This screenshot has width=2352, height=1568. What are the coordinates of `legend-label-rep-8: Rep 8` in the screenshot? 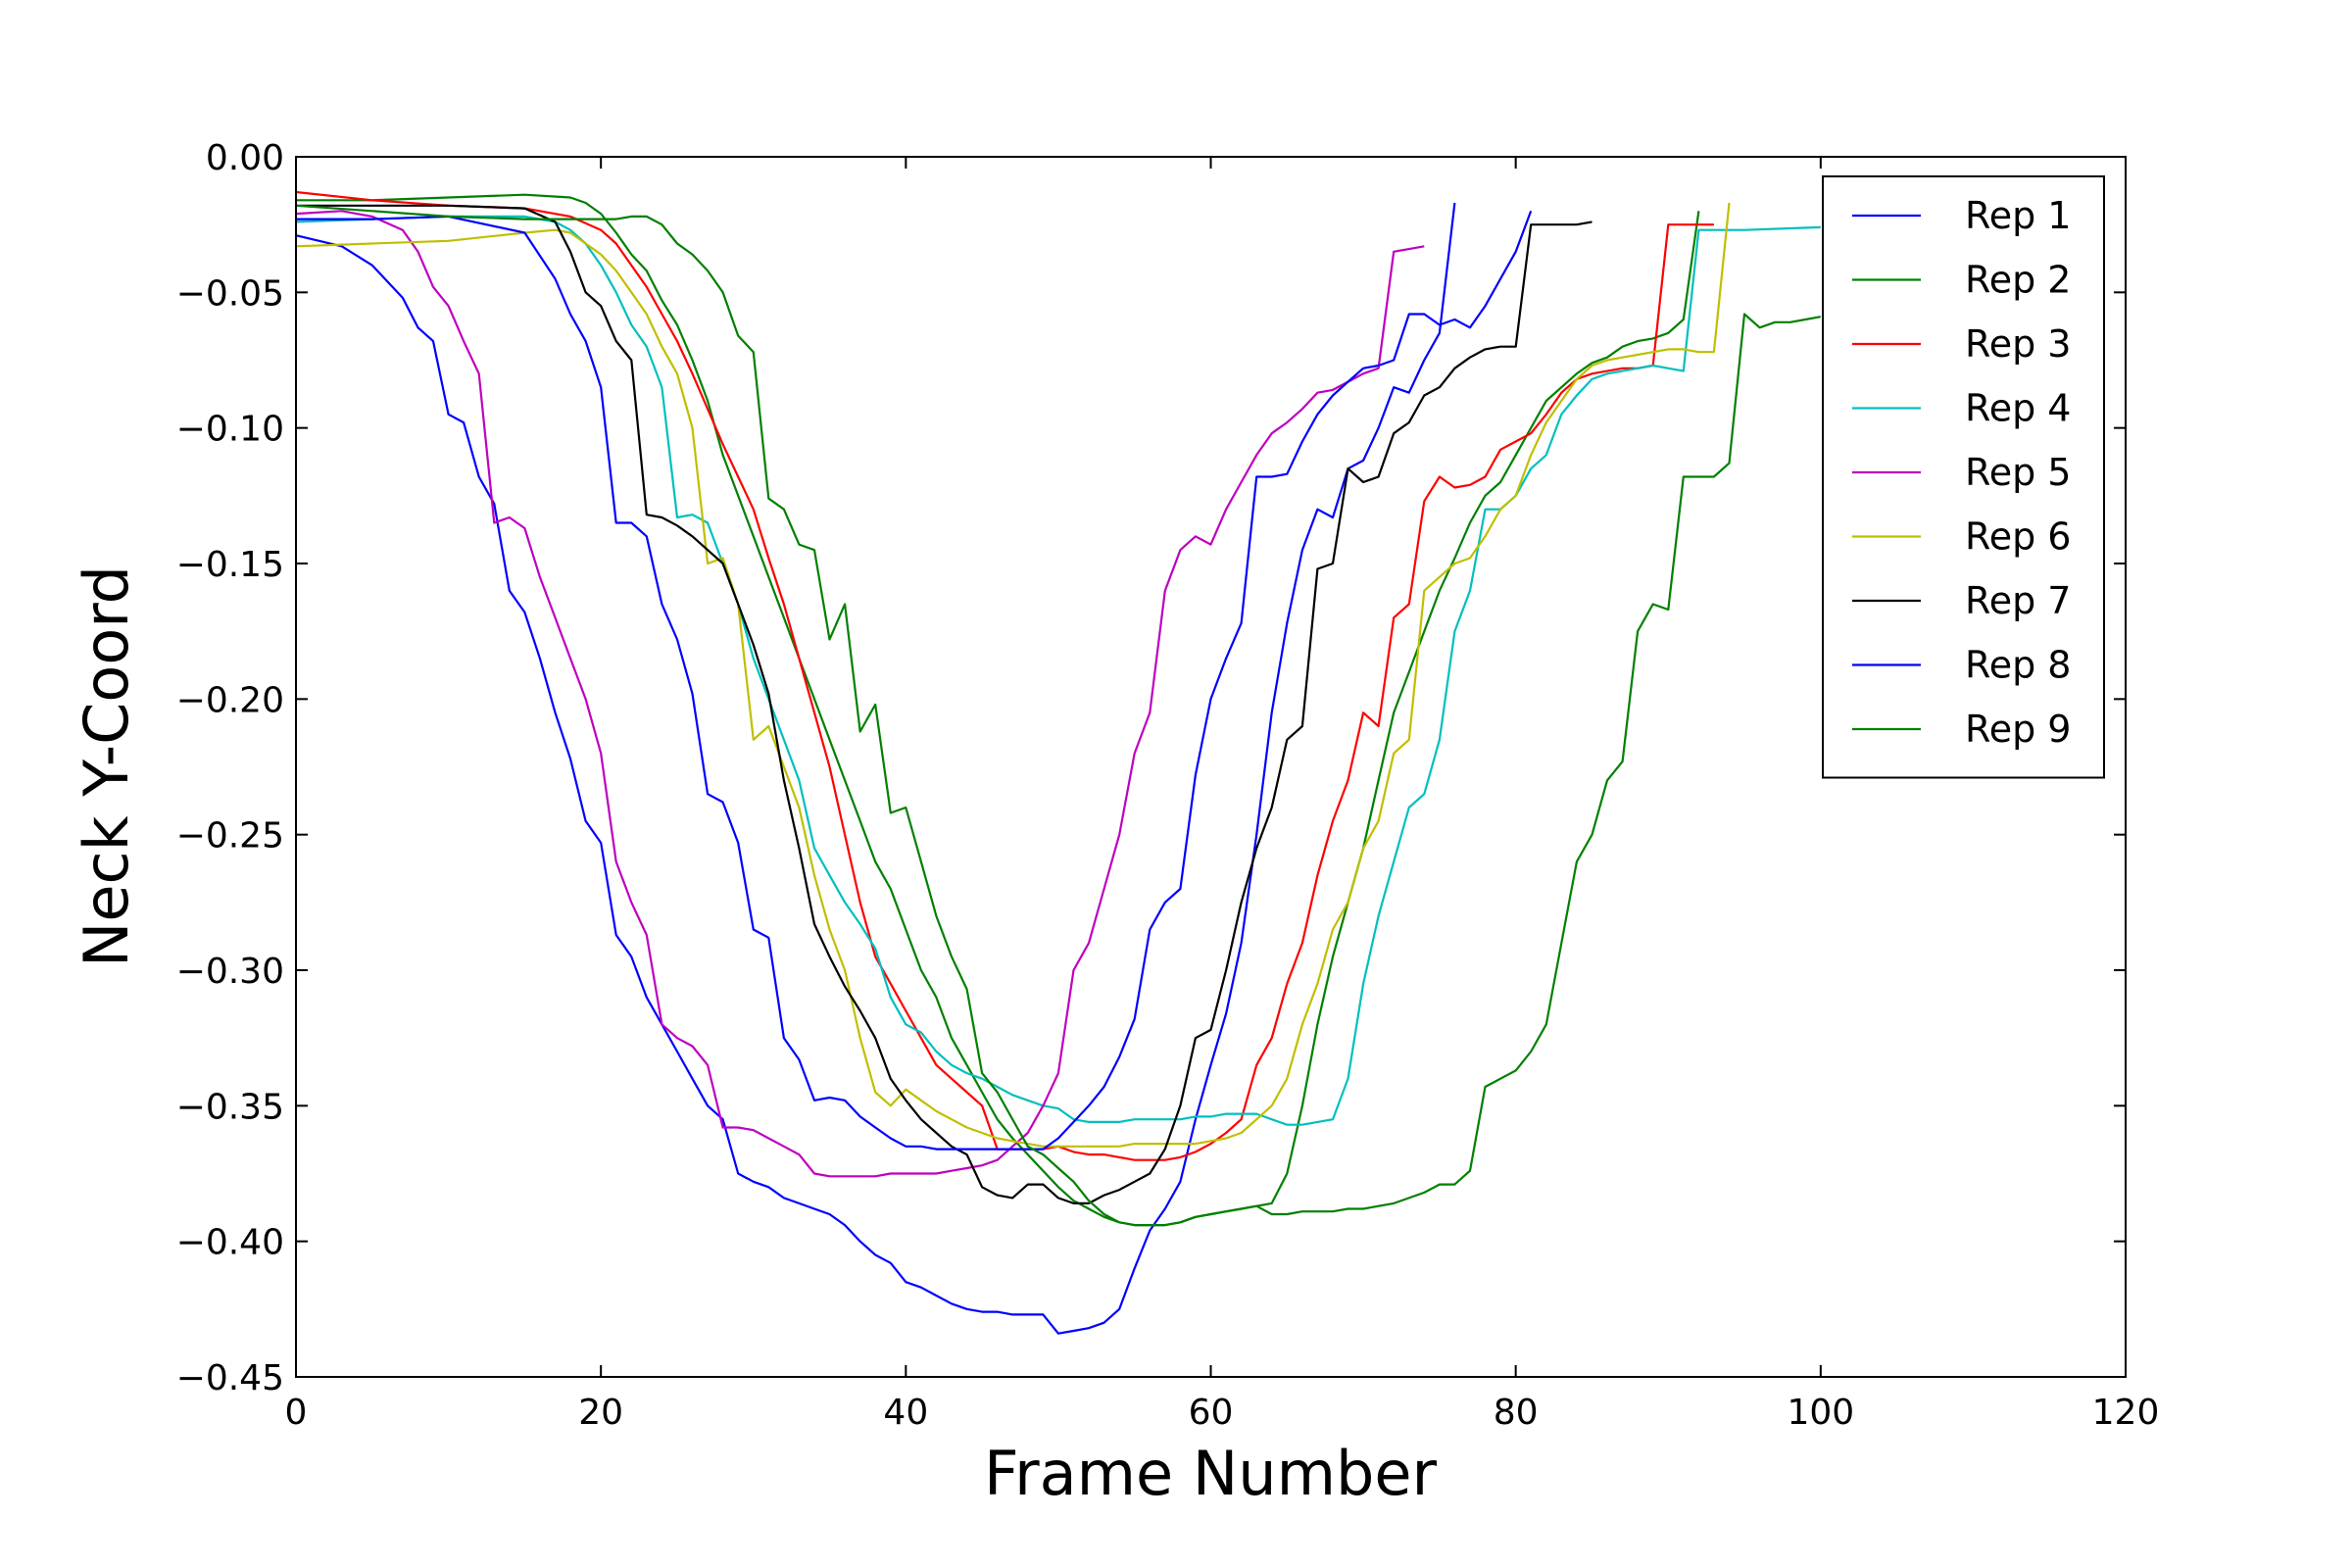 It's located at (2018, 665).